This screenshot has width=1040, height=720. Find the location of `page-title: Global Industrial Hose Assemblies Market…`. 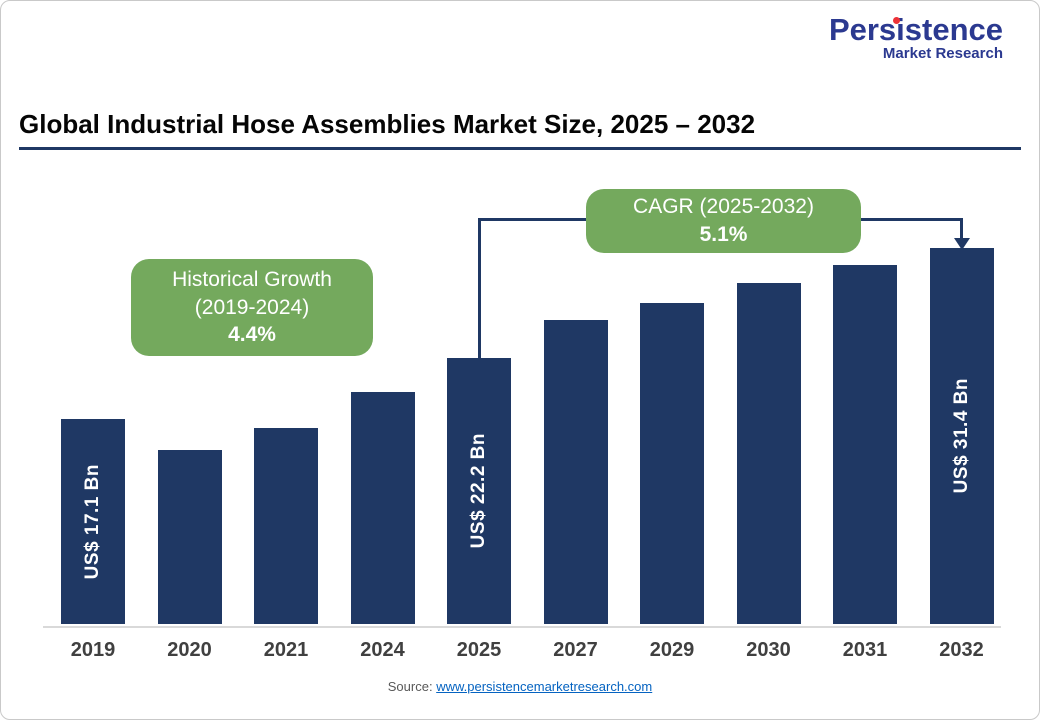

page-title: Global Industrial Hose Assemblies Market… is located at coordinates (387, 124).